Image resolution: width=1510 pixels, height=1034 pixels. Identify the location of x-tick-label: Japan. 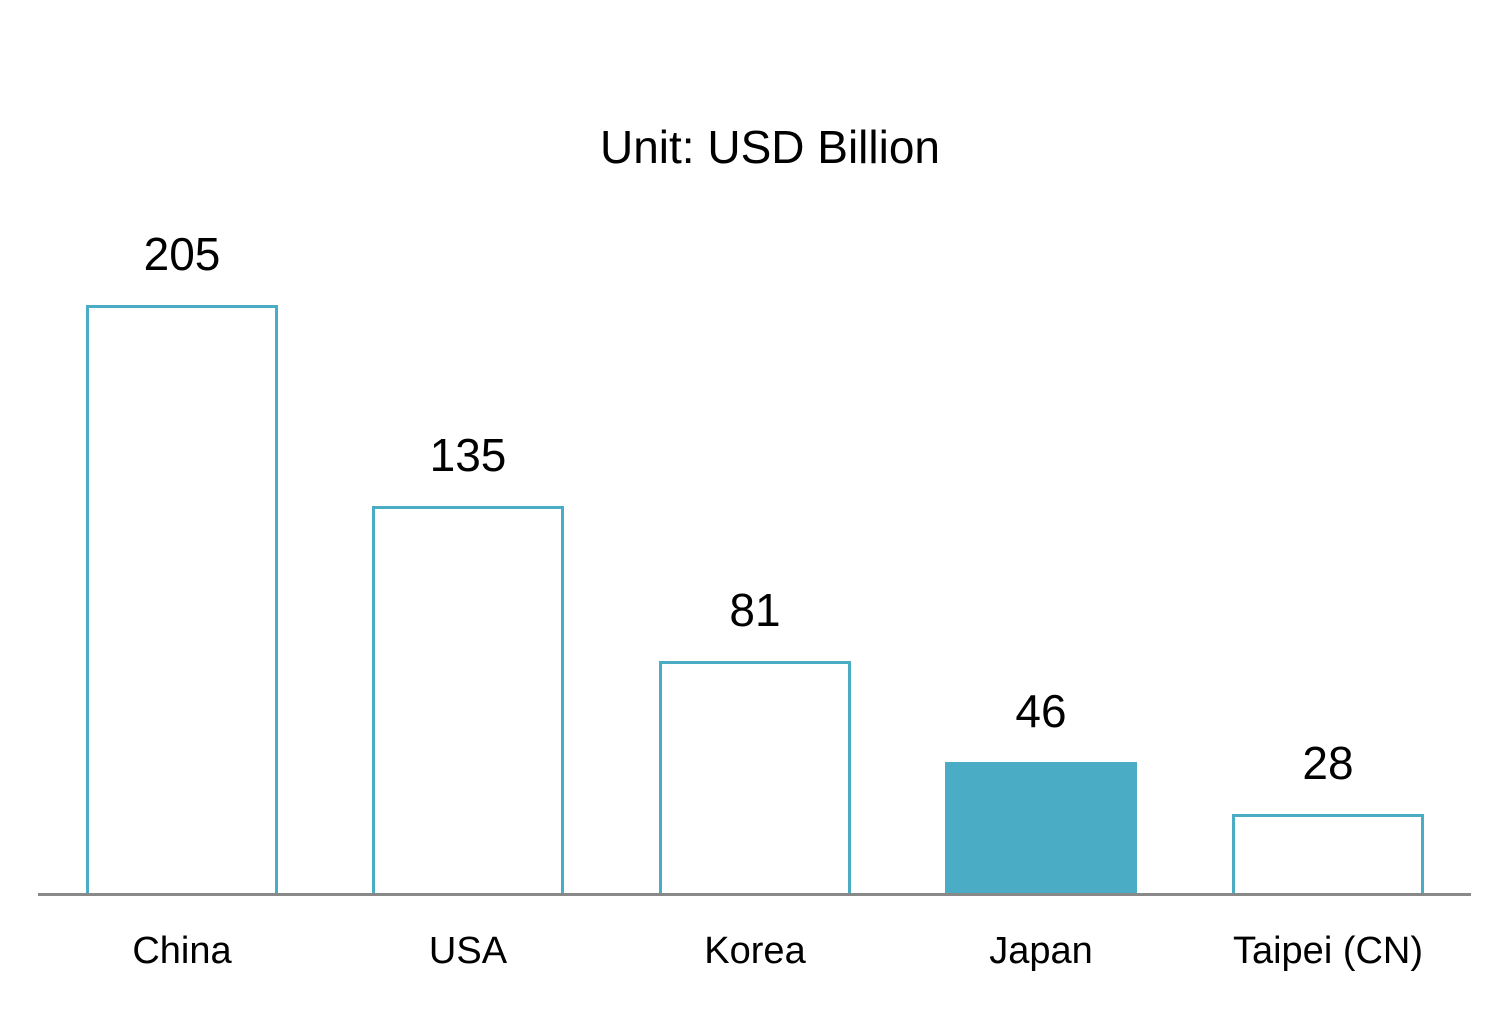
(1041, 951).